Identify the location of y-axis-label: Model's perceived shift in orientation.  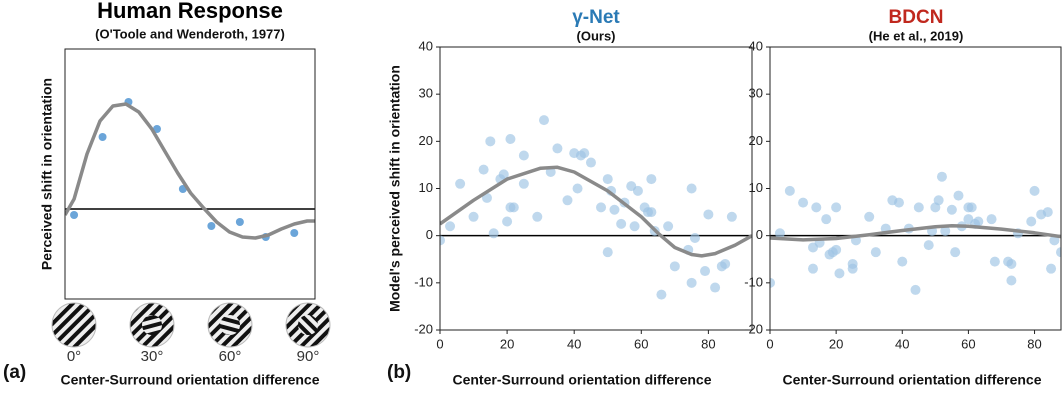
(395, 188).